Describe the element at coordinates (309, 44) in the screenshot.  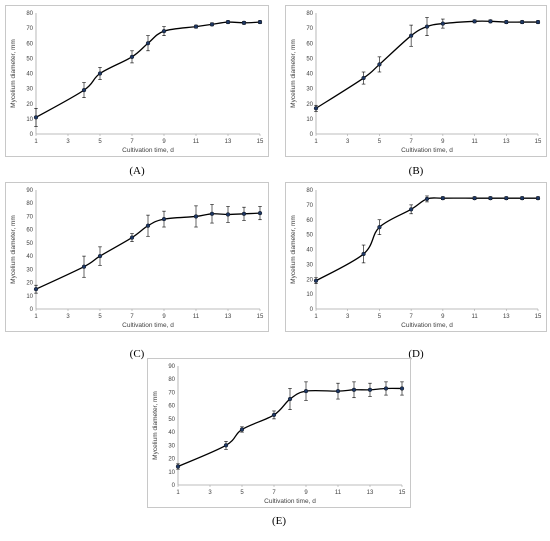
I see `y-tick-label: 60` at that location.